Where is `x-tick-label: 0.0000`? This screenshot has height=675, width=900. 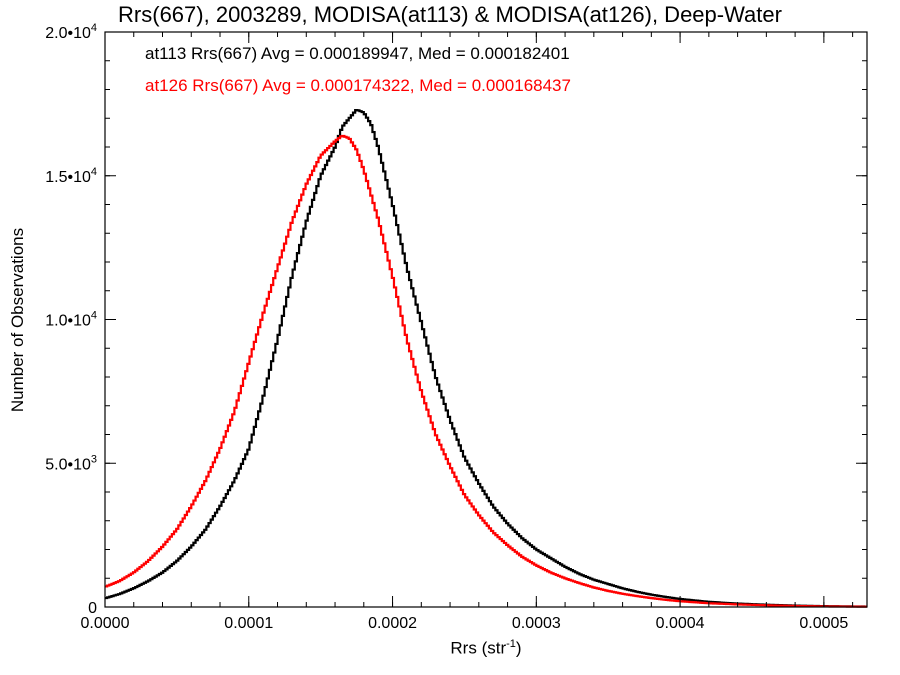 x-tick-label: 0.0000 is located at coordinates (105, 623).